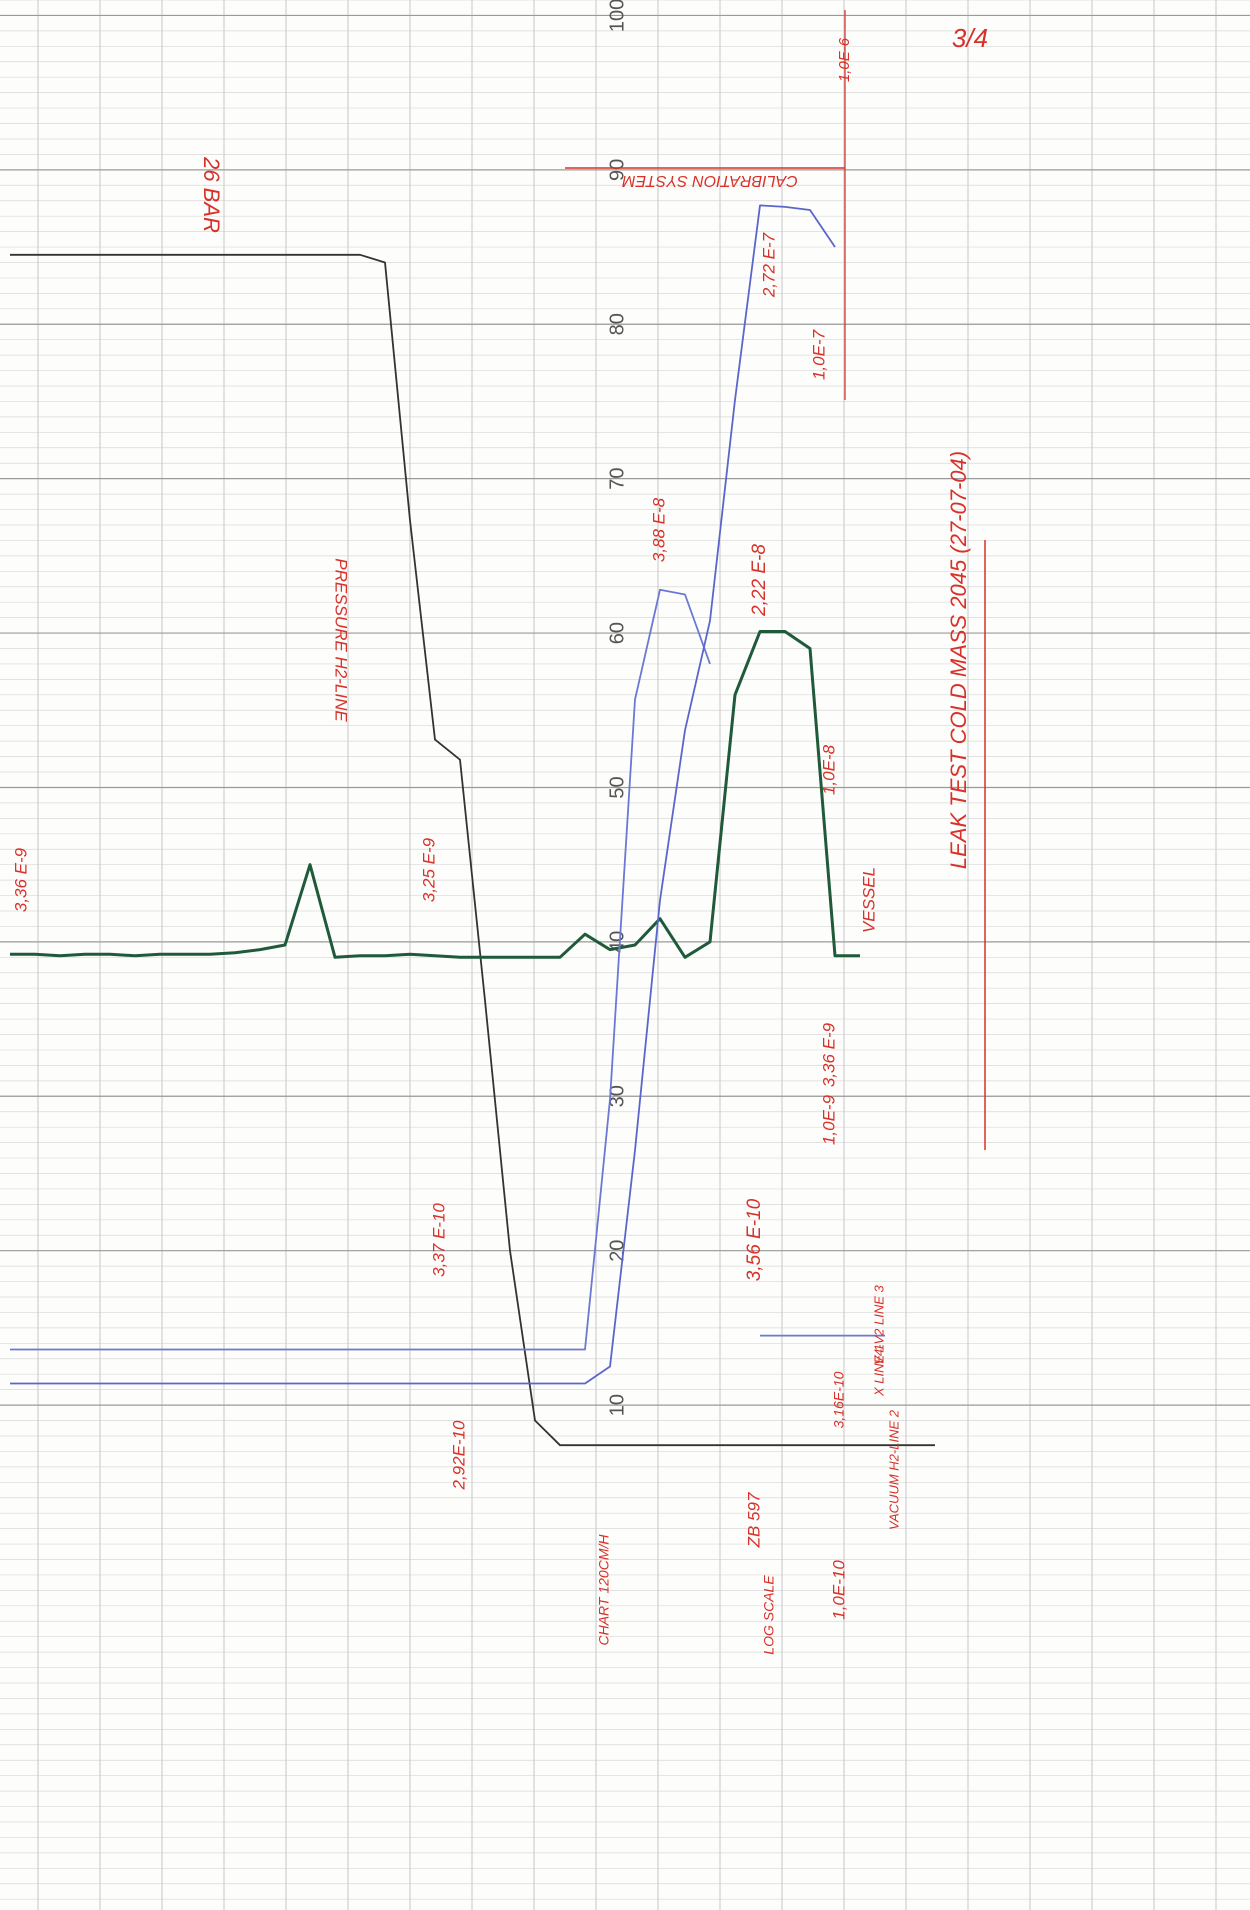  Describe the element at coordinates (435, 794) in the screenshot. I see `series-line` at that location.